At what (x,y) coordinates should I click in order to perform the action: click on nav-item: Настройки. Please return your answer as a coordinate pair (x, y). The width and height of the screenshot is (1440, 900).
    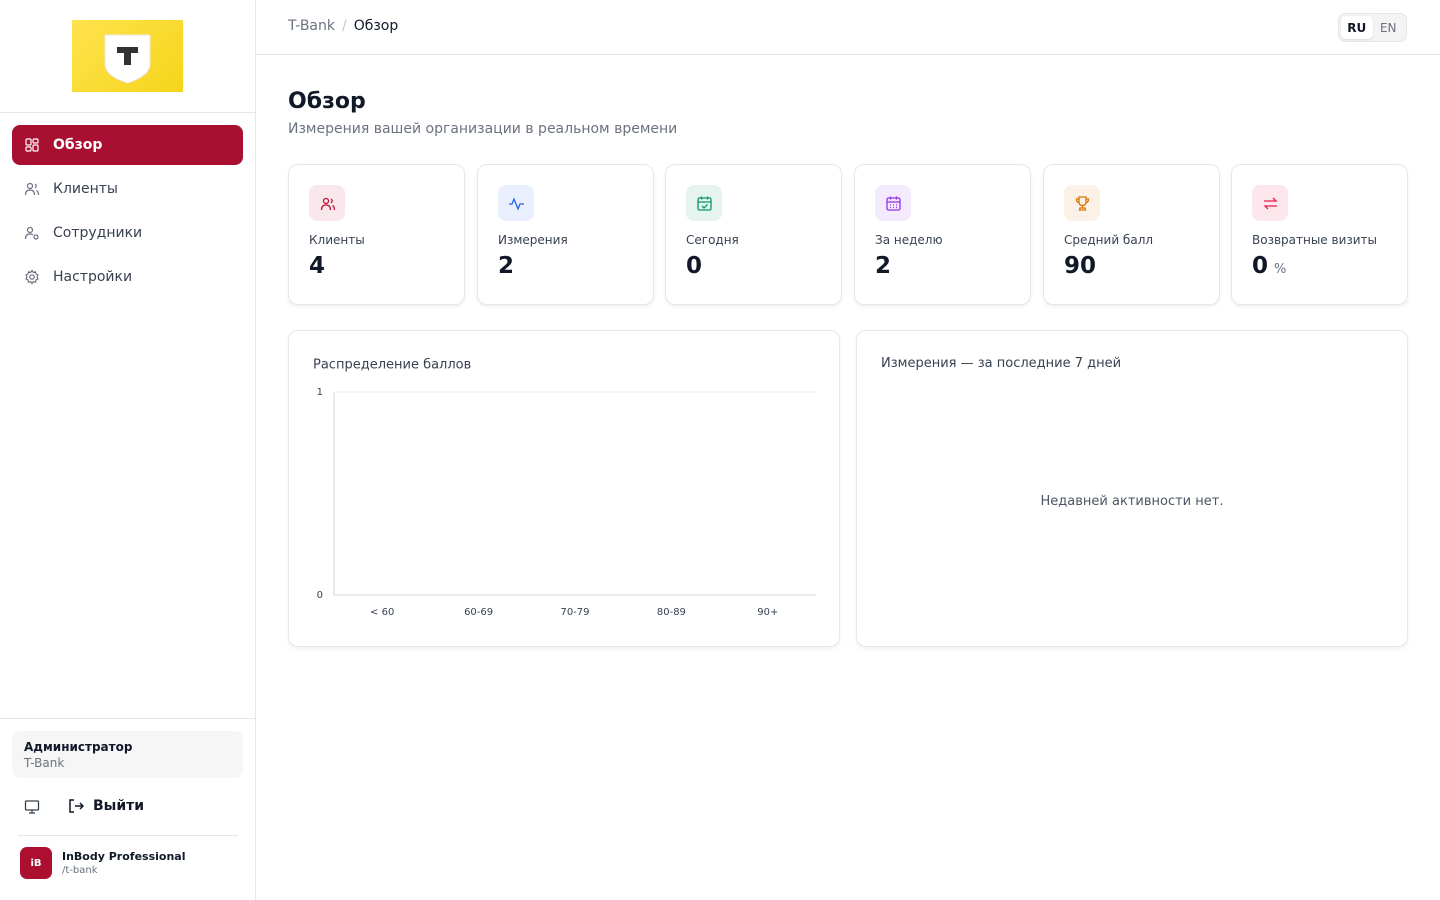
    Looking at the image, I should click on (127, 277).